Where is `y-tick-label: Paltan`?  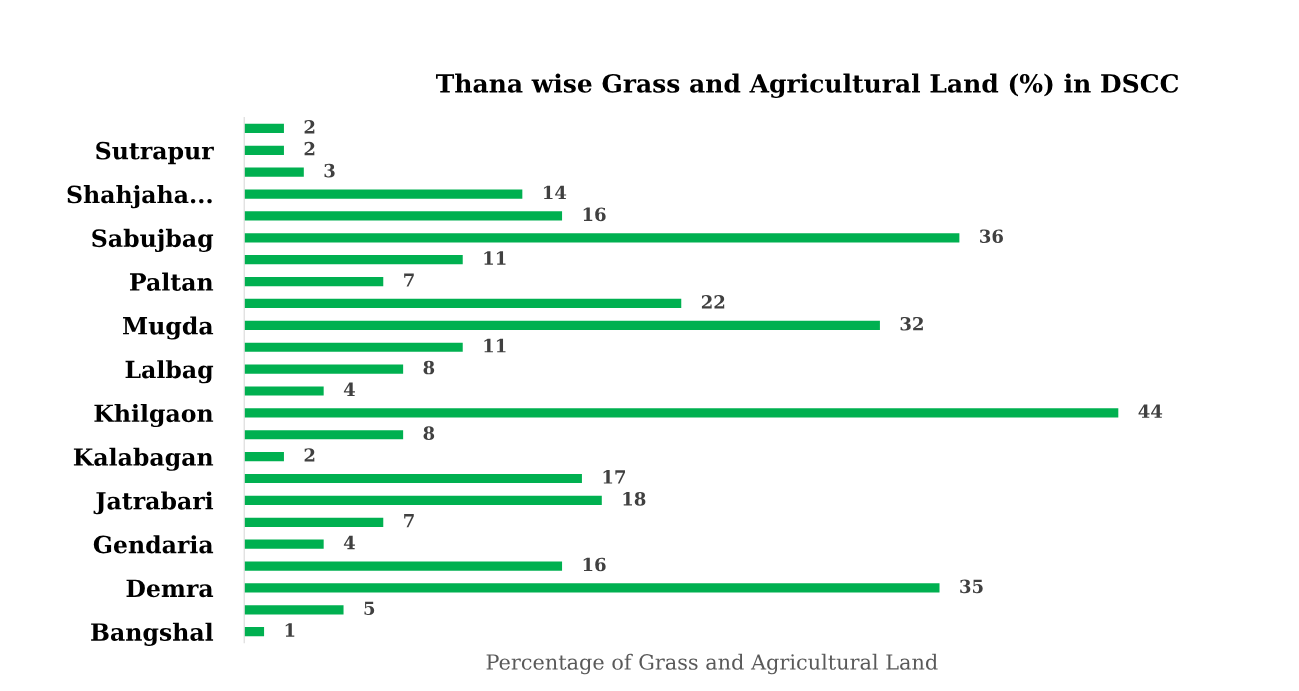 y-tick-label: Paltan is located at coordinates (171, 281).